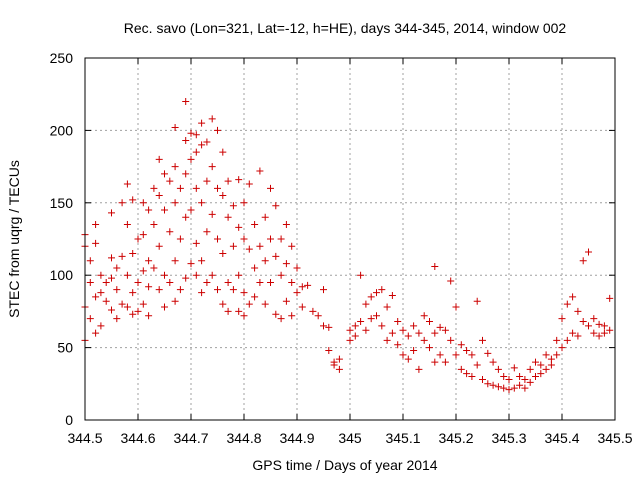  Describe the element at coordinates (137, 438) in the screenshot. I see `x-tick-label: 344.6` at that location.